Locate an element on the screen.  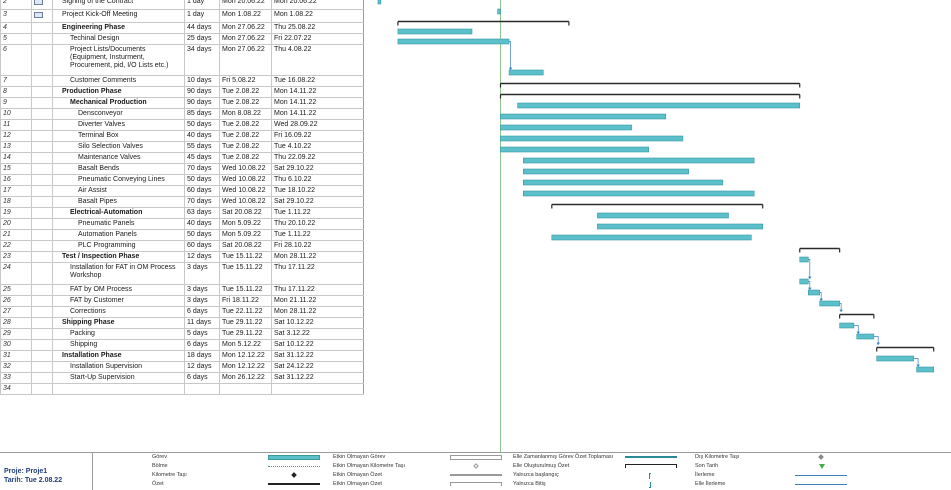
task-finish-cell: Mon 14.11.22 is located at coordinates (317, 92).